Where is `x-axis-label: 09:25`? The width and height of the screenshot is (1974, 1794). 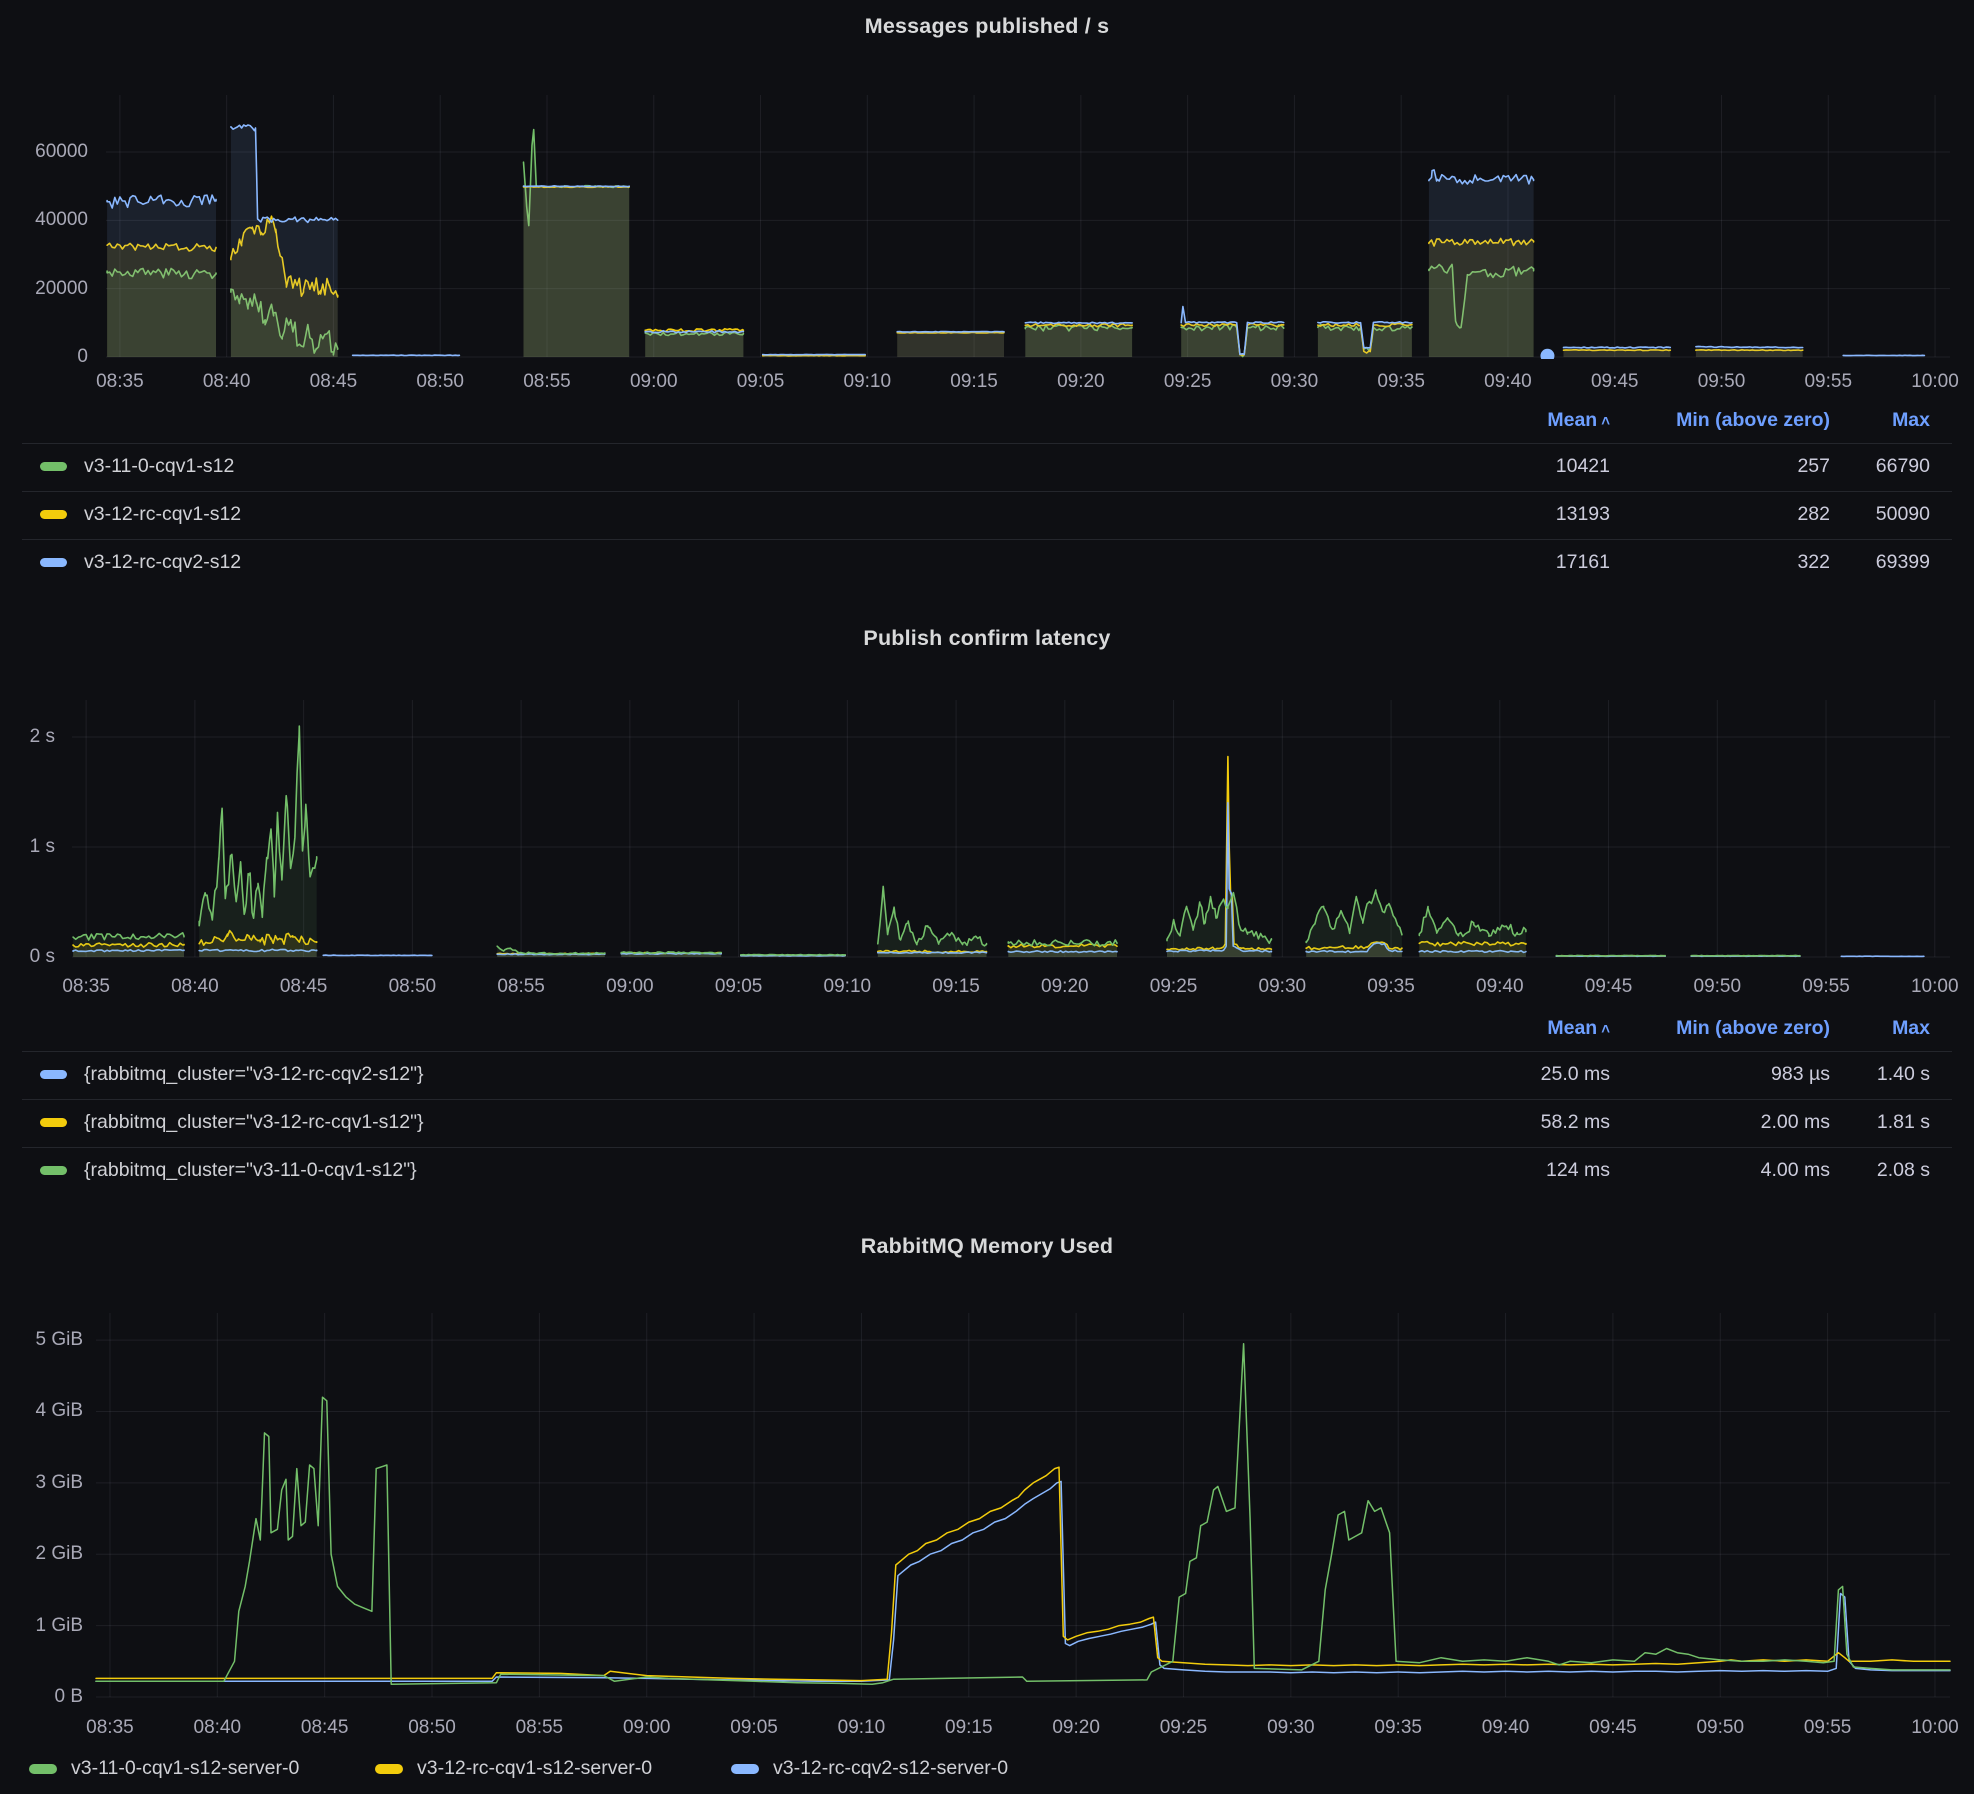
x-axis-label: 09:25 is located at coordinates (1183, 1727).